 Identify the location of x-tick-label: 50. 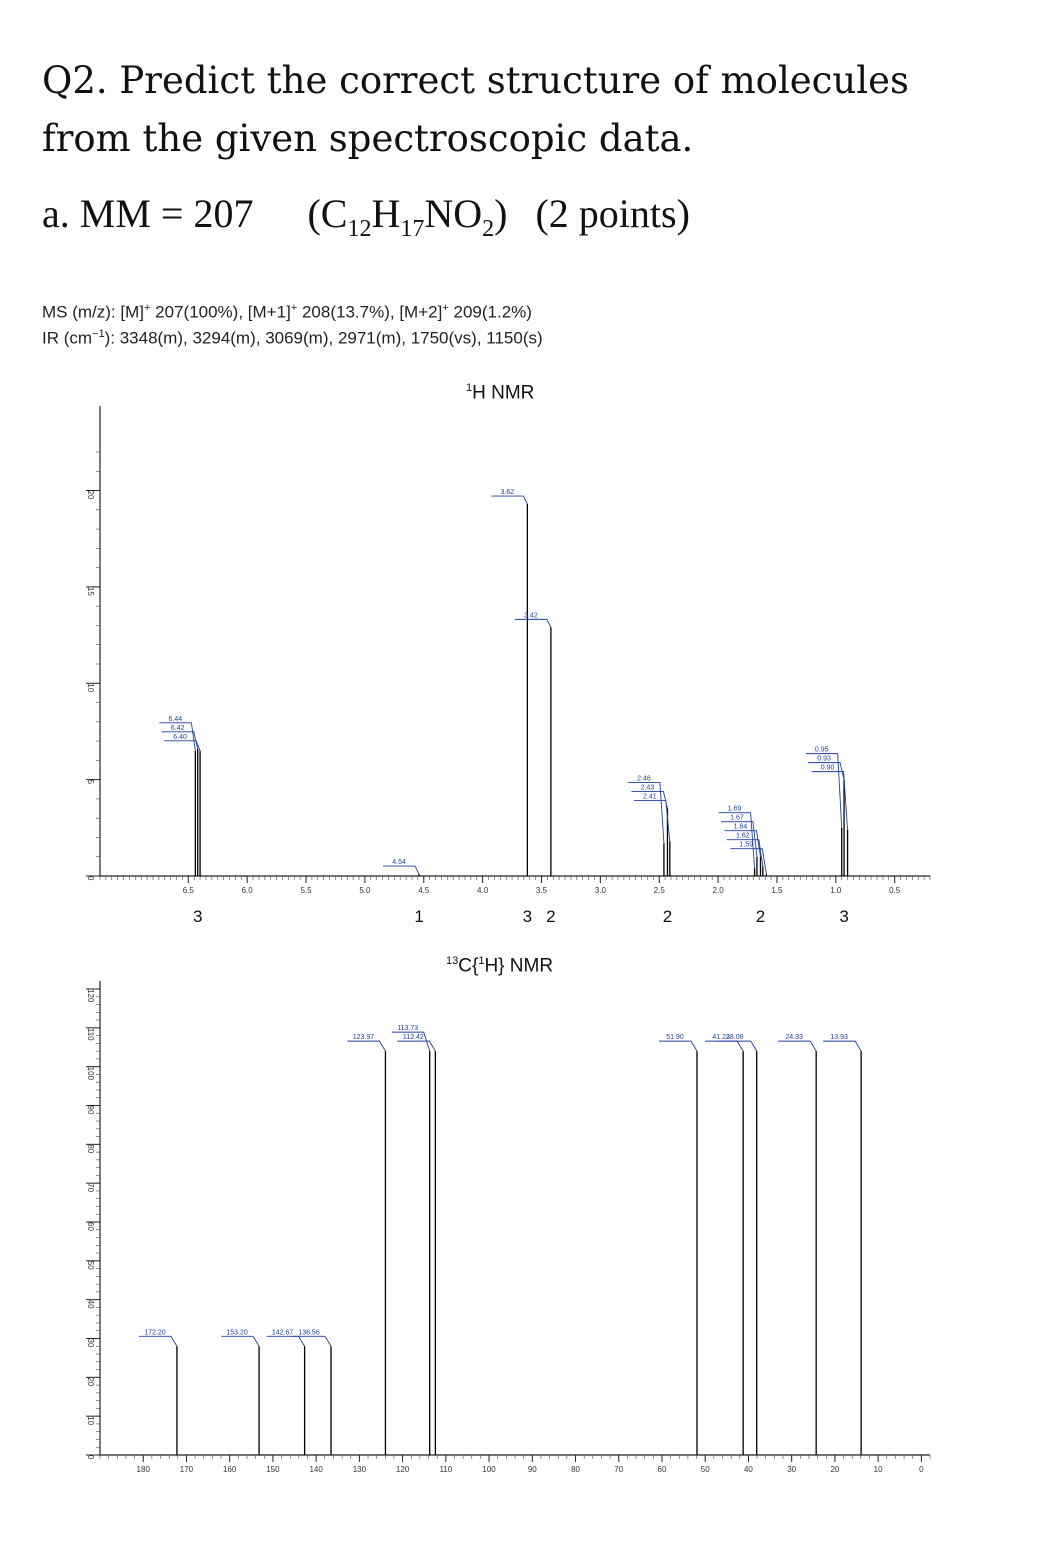
(705, 1469).